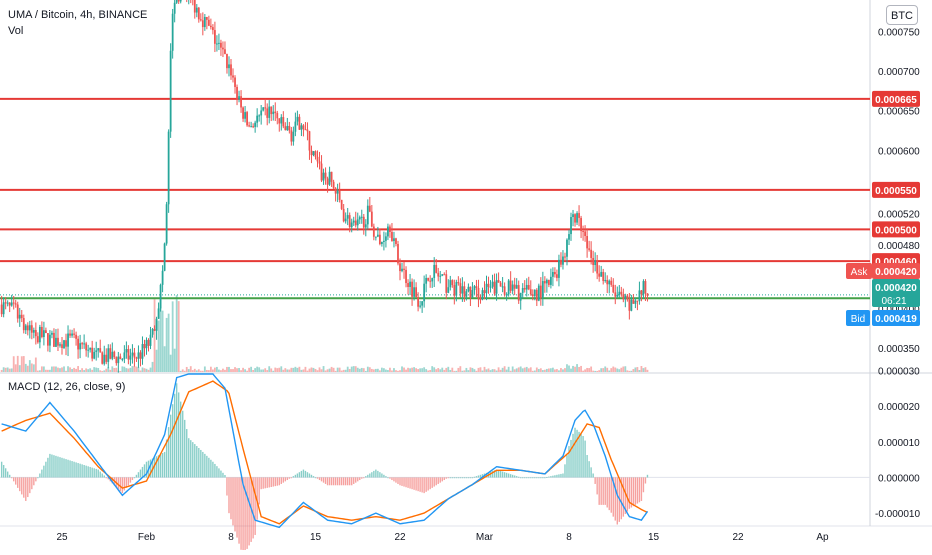 The image size is (932, 555). Describe the element at coordinates (899, 478) in the screenshot. I see `macd-tick-label: 0.000000` at that location.